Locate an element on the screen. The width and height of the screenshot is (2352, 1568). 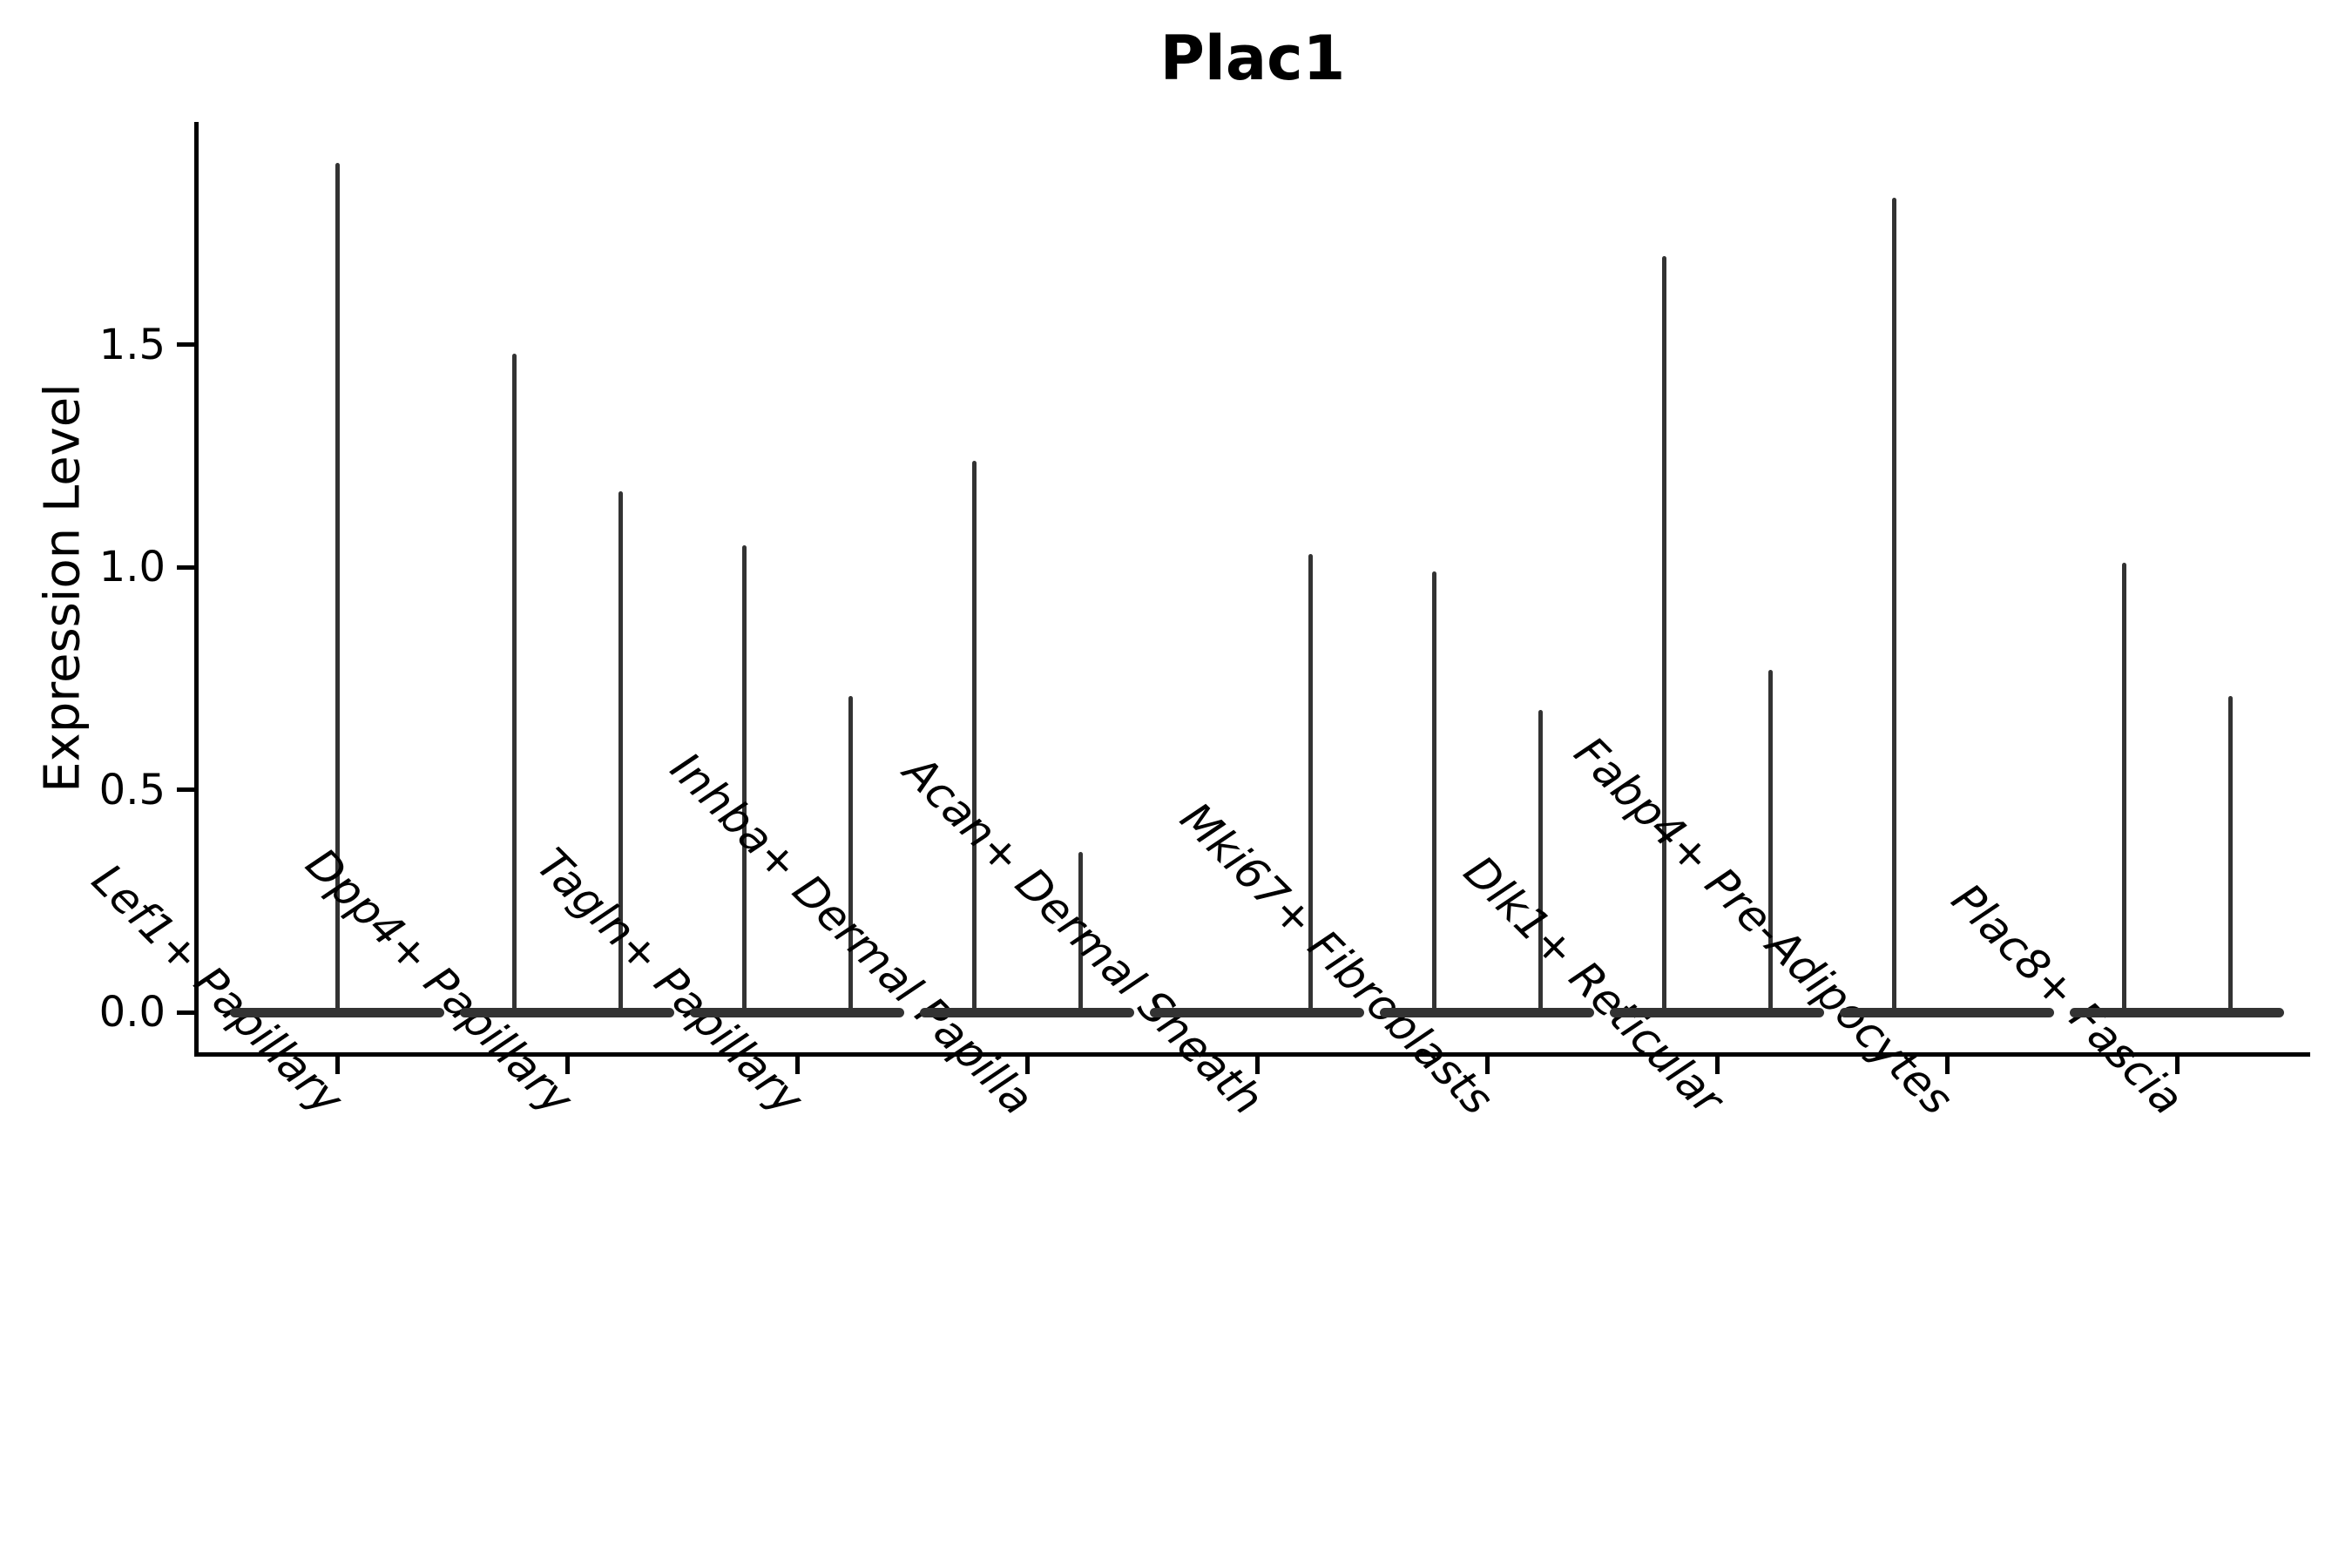
x-axis-label: Plac8+ Fascia is located at coordinates (2067, 999).